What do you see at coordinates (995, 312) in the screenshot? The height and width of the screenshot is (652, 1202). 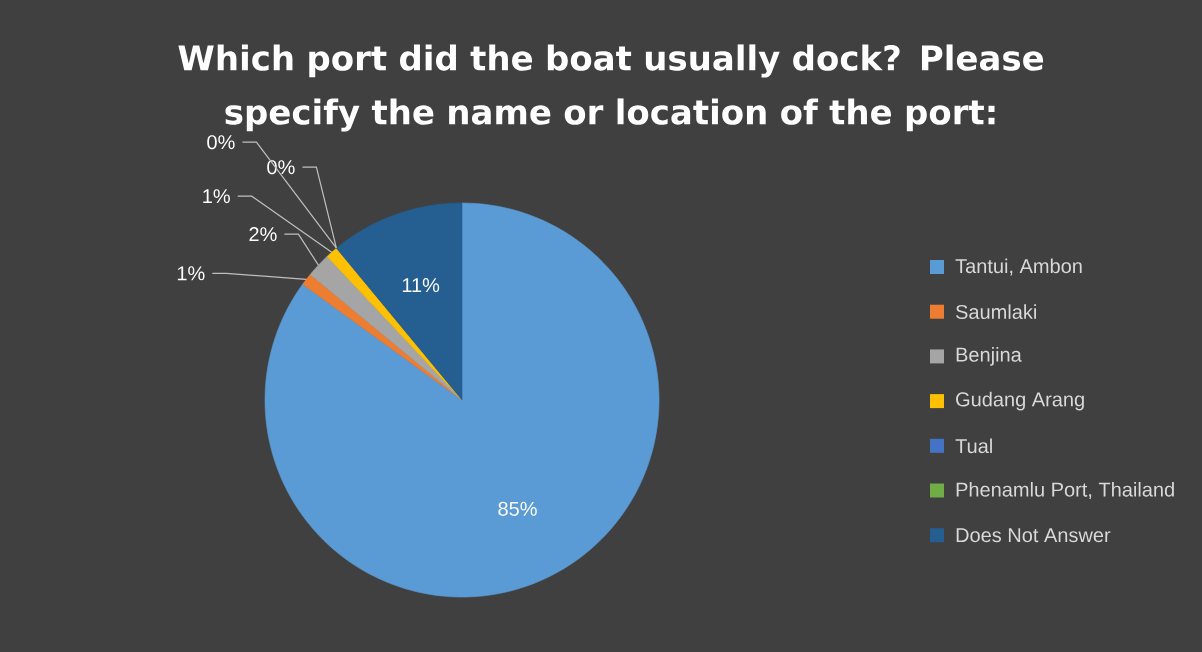 I see `legend-label: Saumlaki` at bounding box center [995, 312].